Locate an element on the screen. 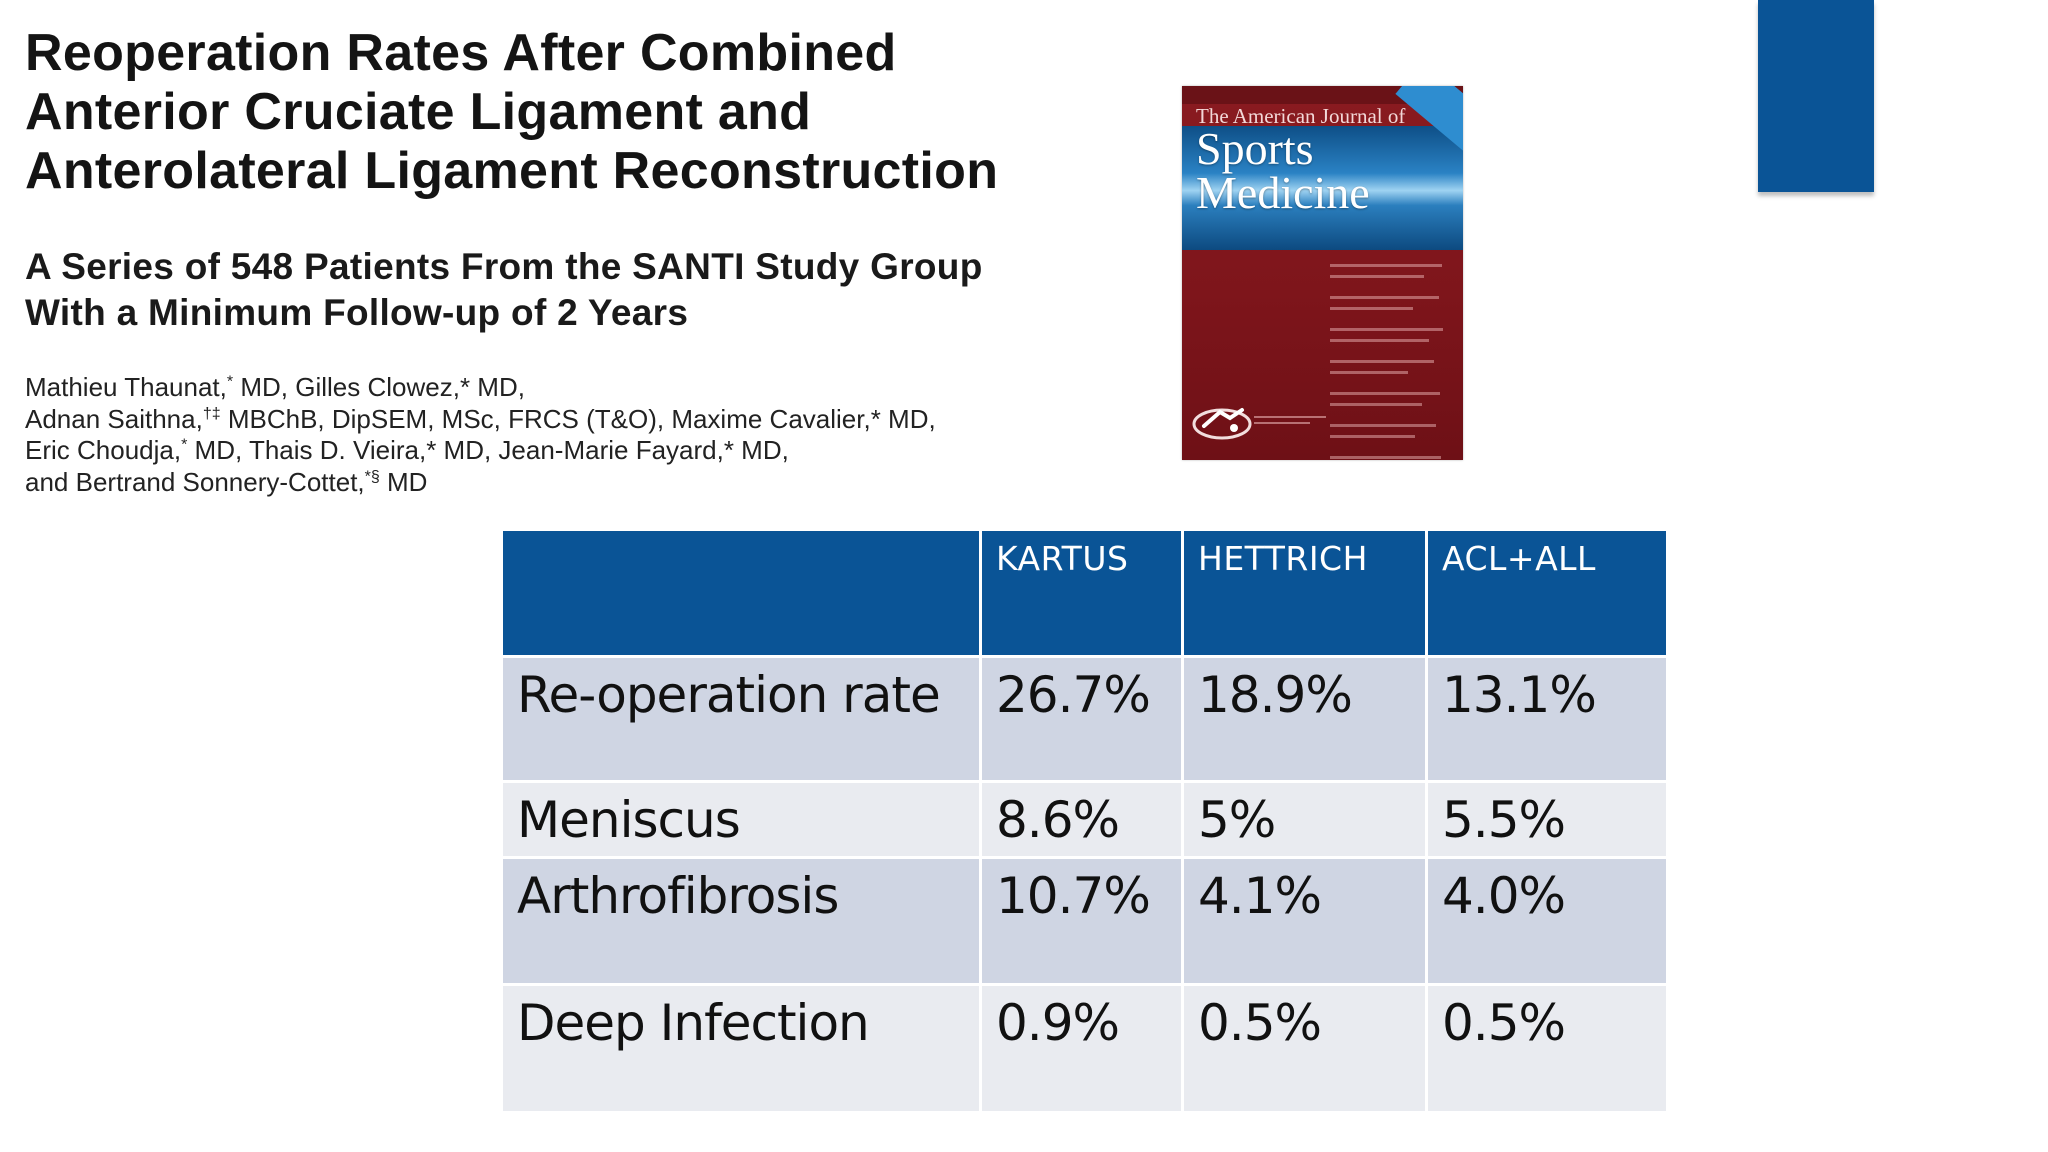 The height and width of the screenshot is (1152, 2048). table-row: Deep Infection 0.9% 0.5% 0.5% is located at coordinates (1084, 1048).